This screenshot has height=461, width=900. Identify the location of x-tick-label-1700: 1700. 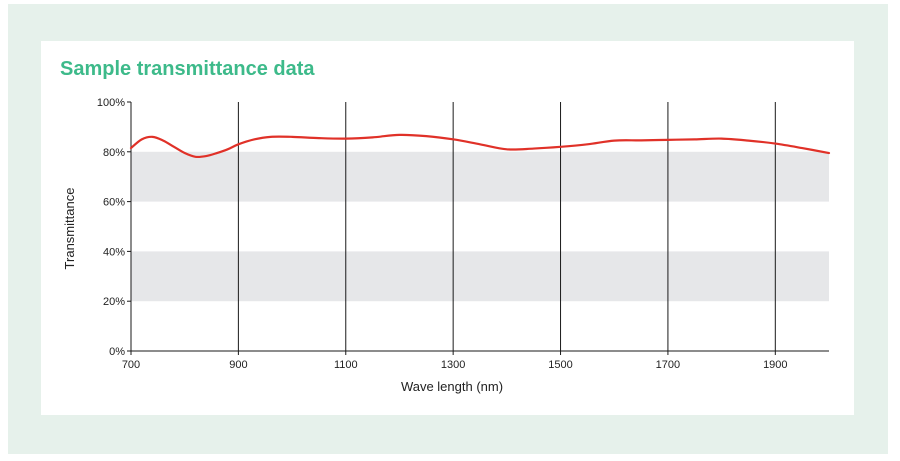
(668, 365).